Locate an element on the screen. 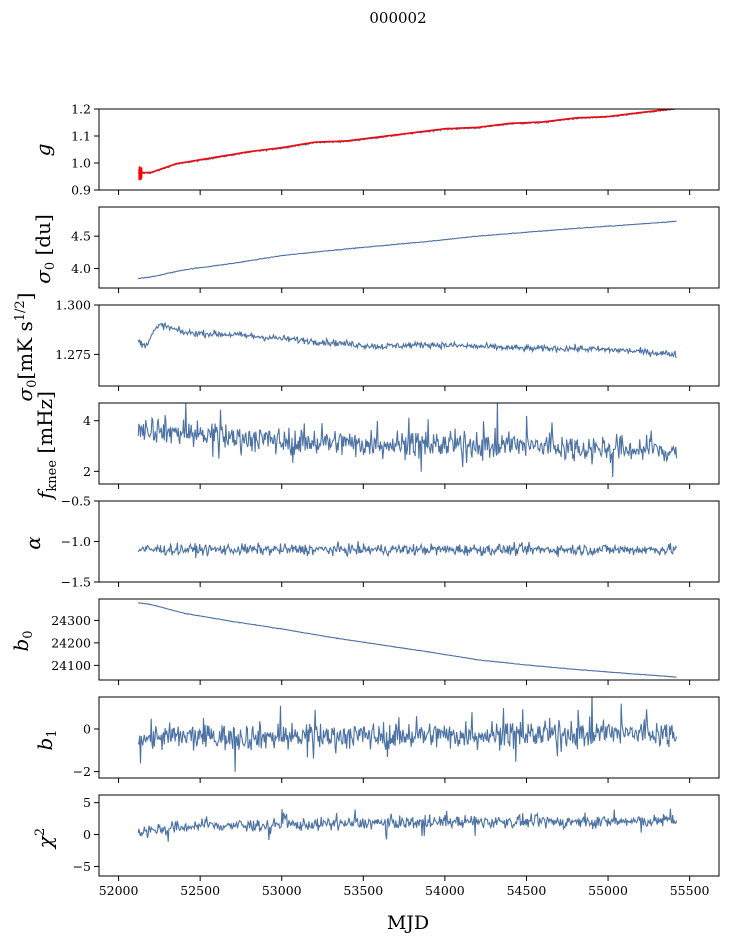  svg-text: σ0 [du] is located at coordinates (44, 249).